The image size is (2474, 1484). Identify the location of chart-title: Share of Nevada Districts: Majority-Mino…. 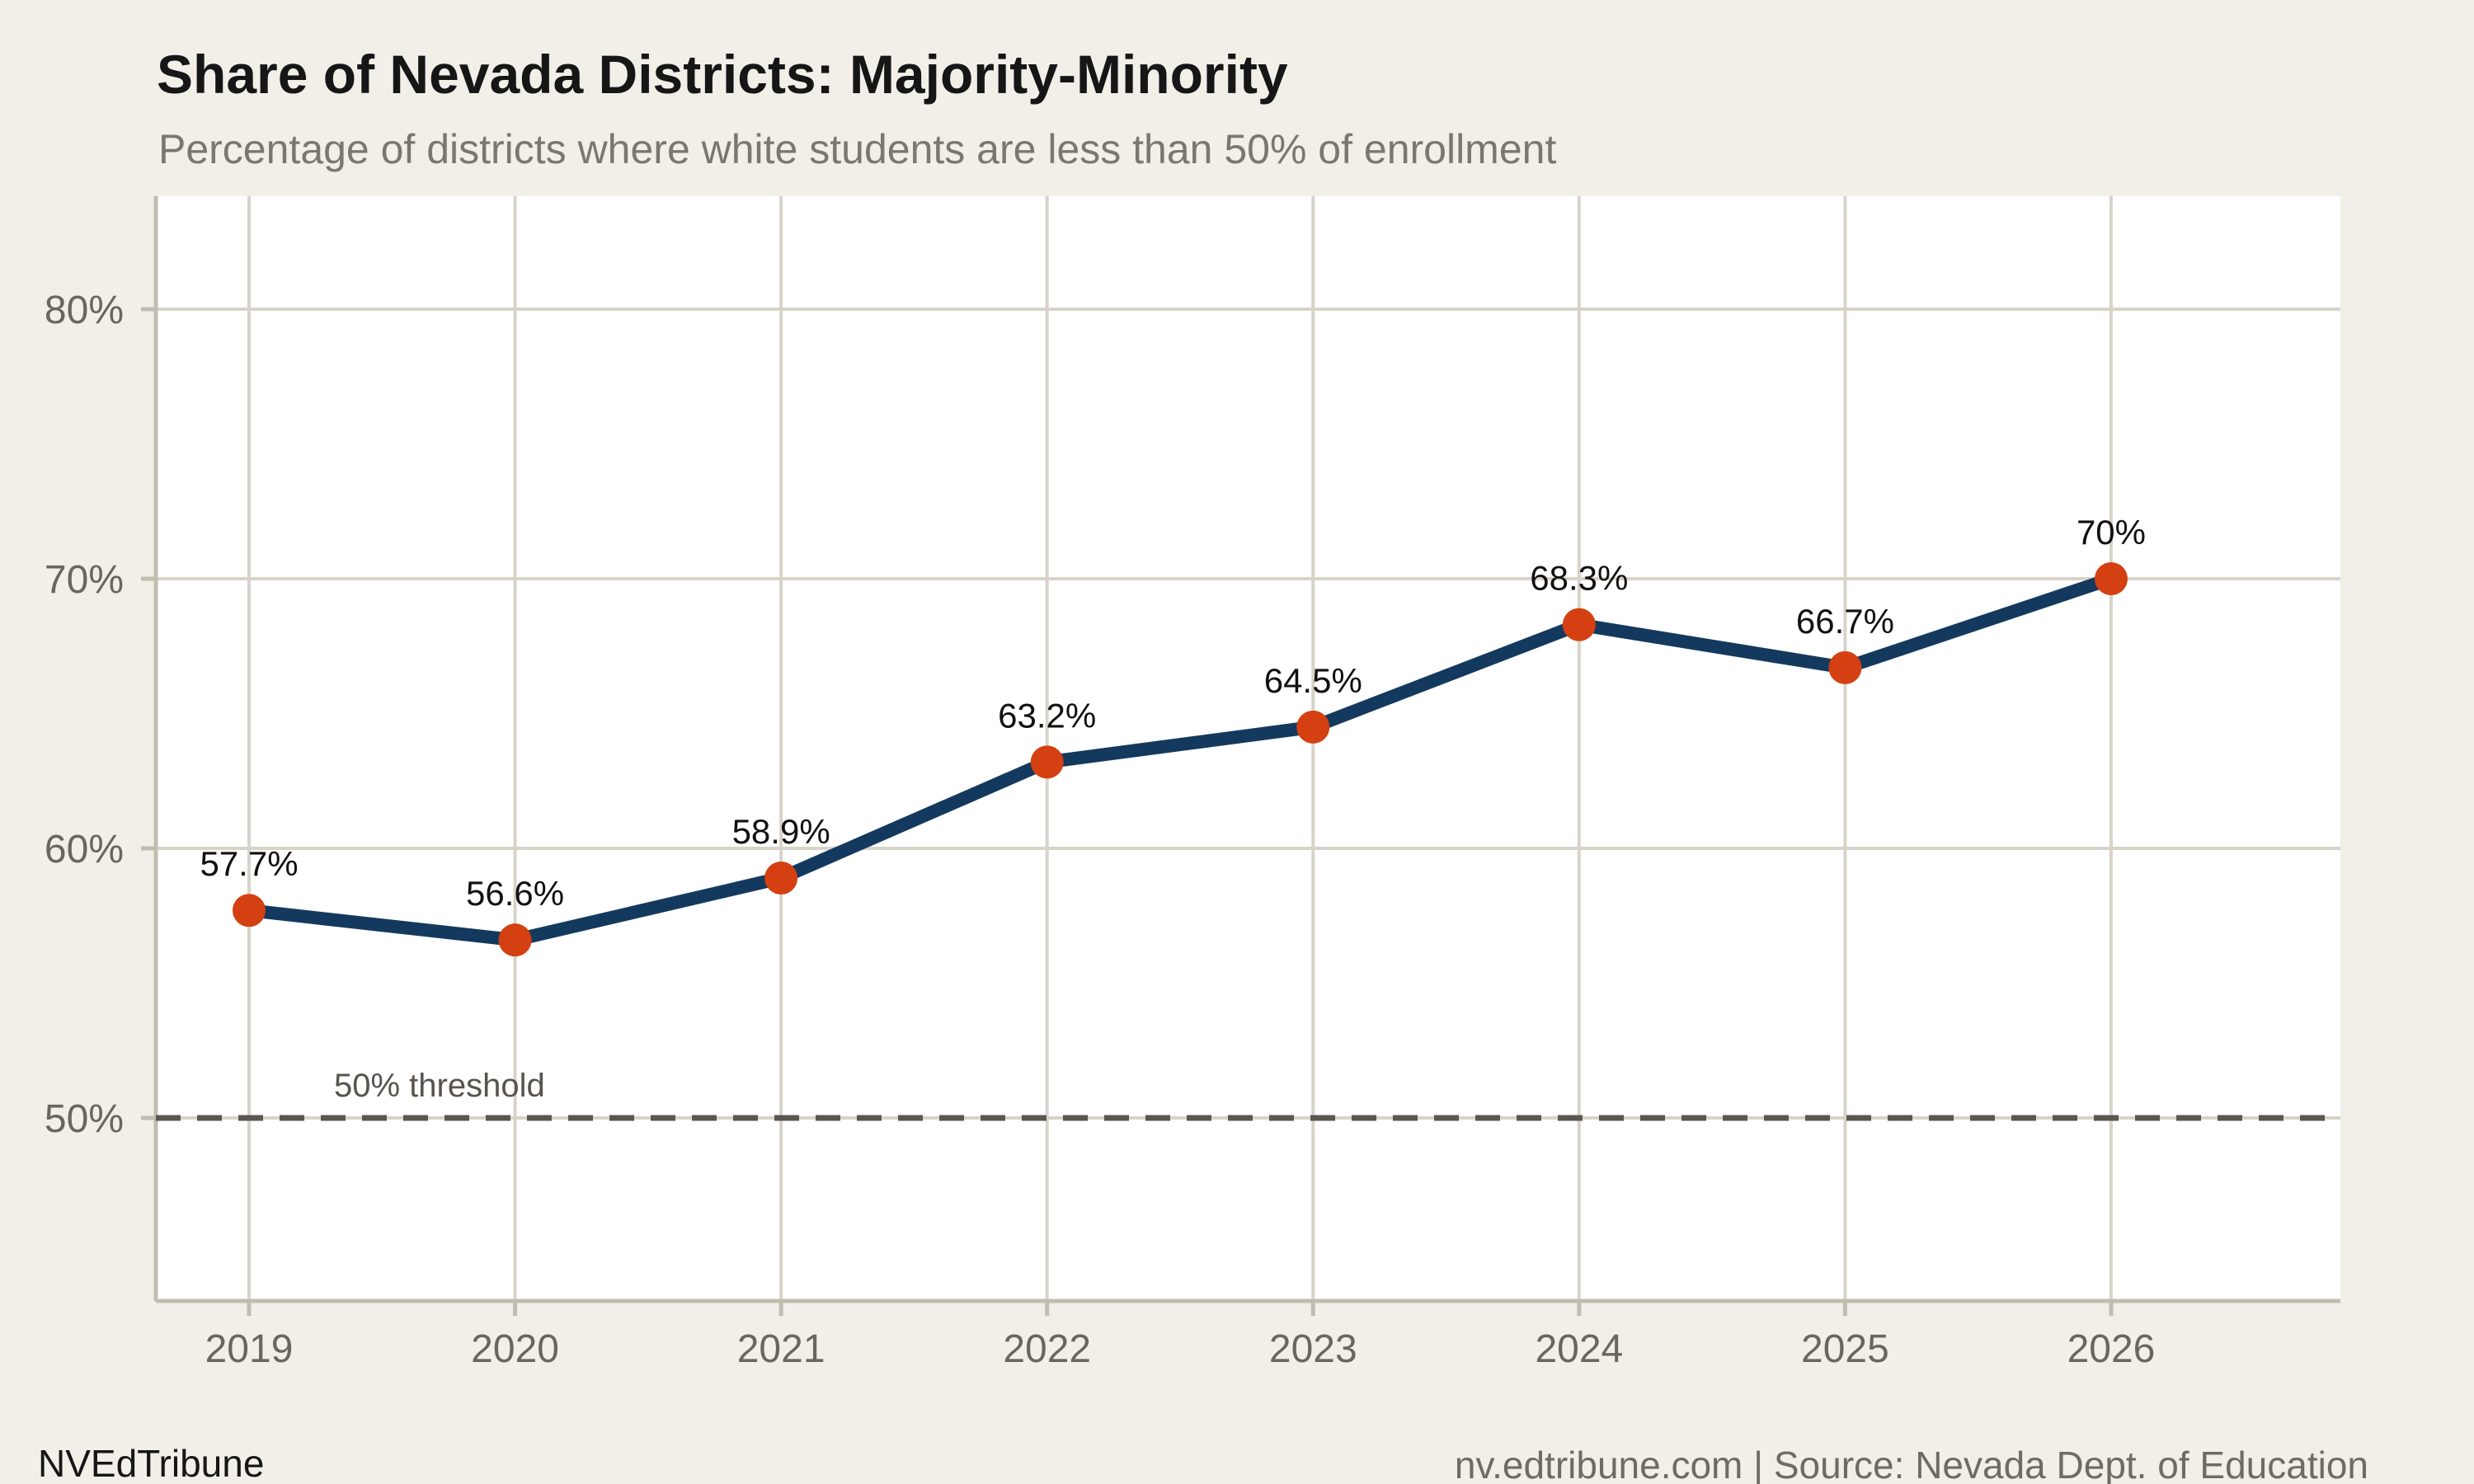
(722, 74).